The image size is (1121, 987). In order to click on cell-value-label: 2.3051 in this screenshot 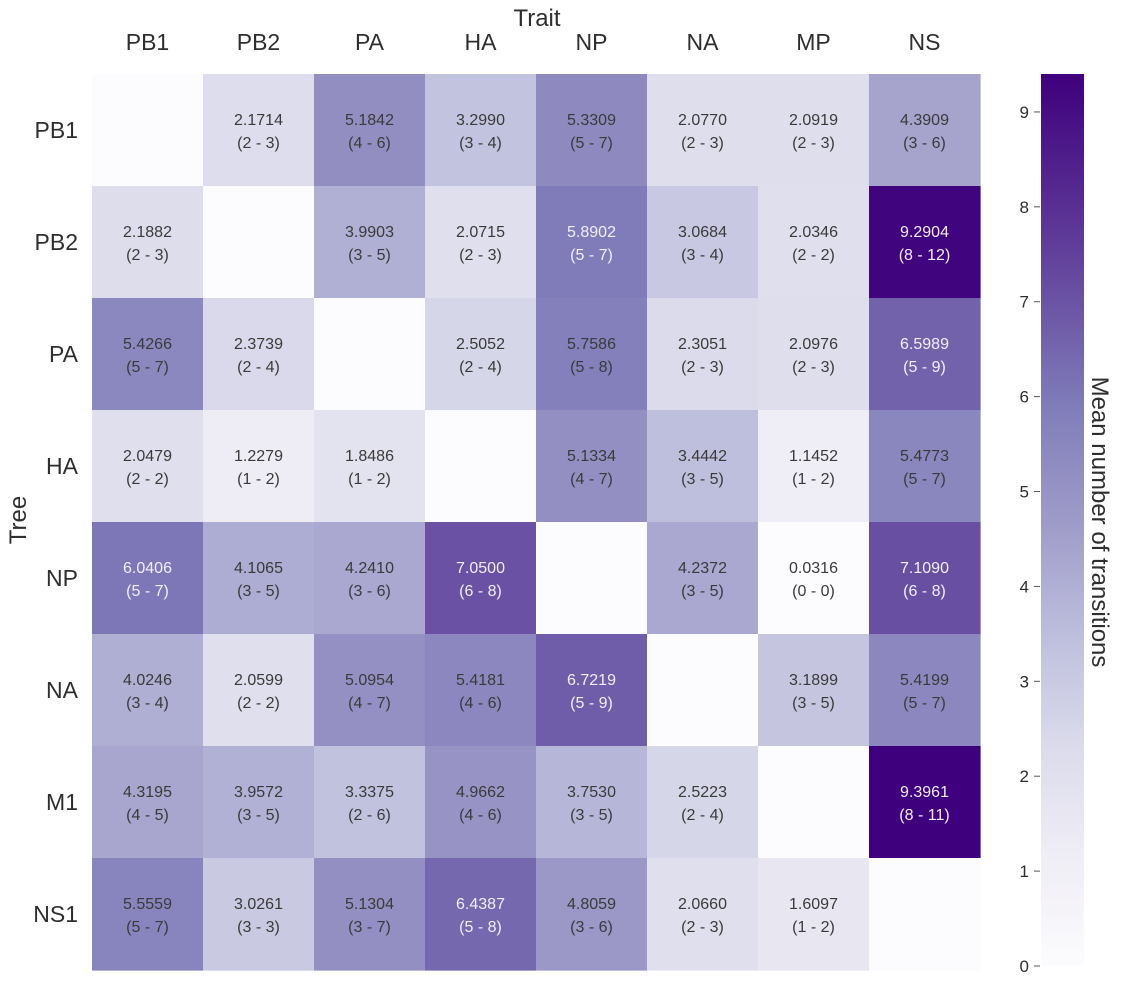, I will do `click(702, 344)`.